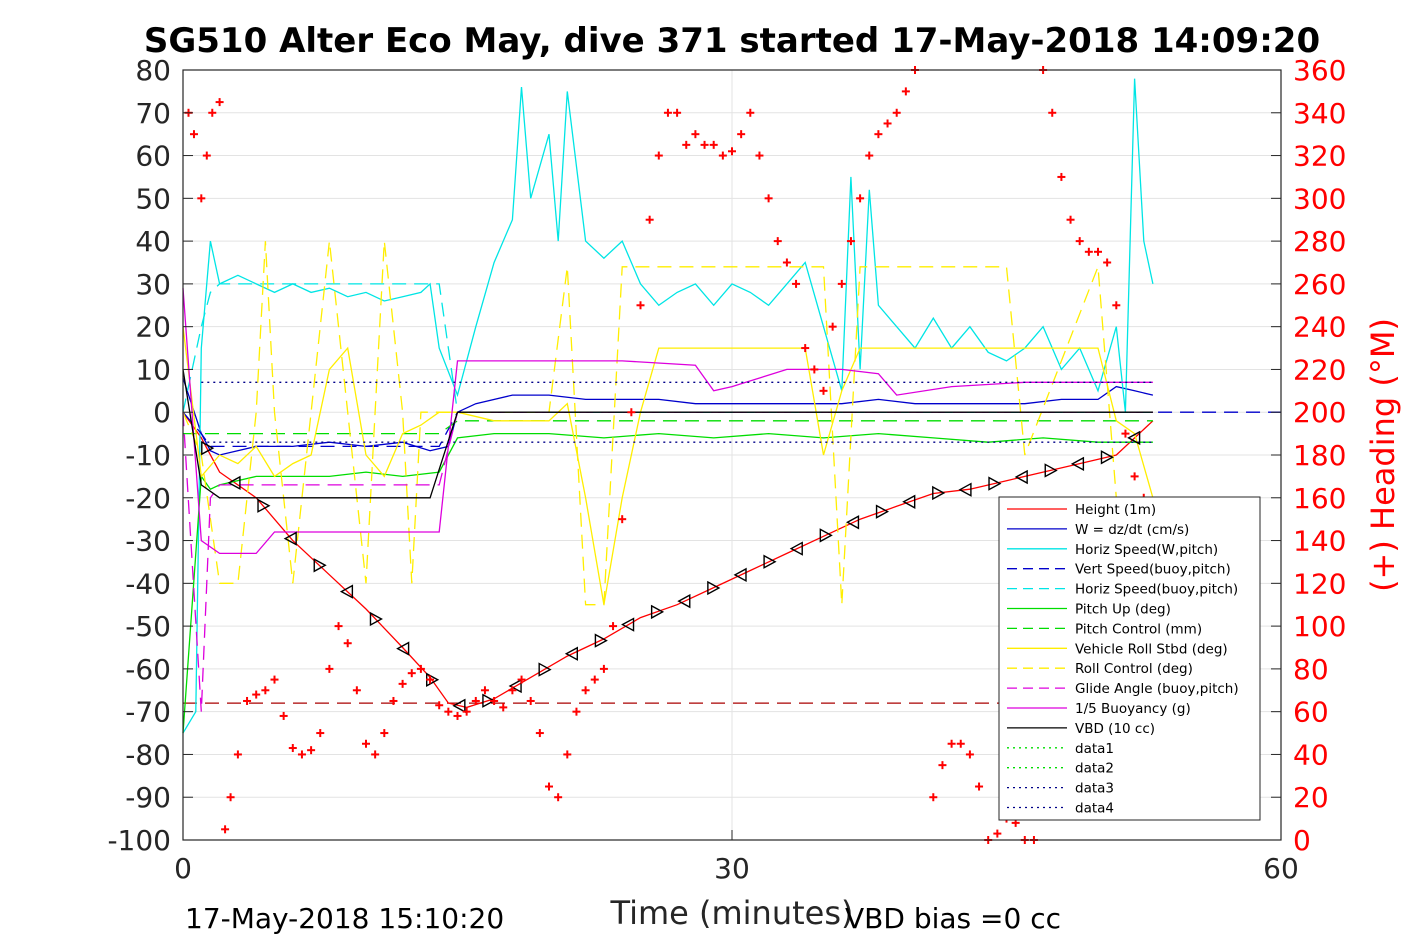 The image size is (1417, 945). Describe the element at coordinates (153, 241) in the screenshot. I see `y-tick-label: 40` at that location.